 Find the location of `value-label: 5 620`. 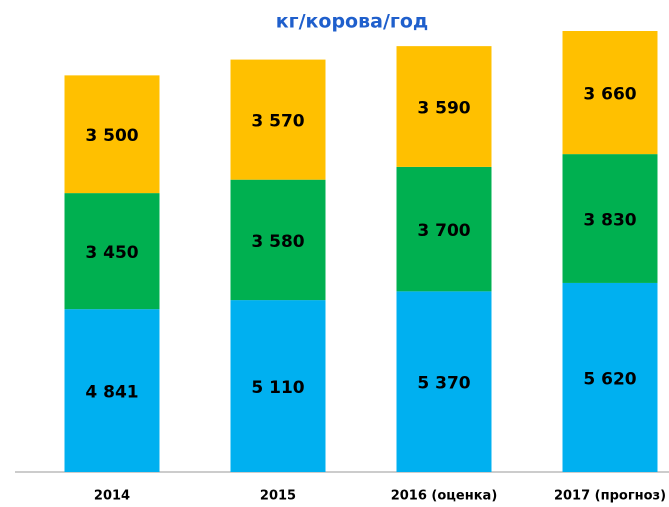

value-label: 5 620 is located at coordinates (609, 379).